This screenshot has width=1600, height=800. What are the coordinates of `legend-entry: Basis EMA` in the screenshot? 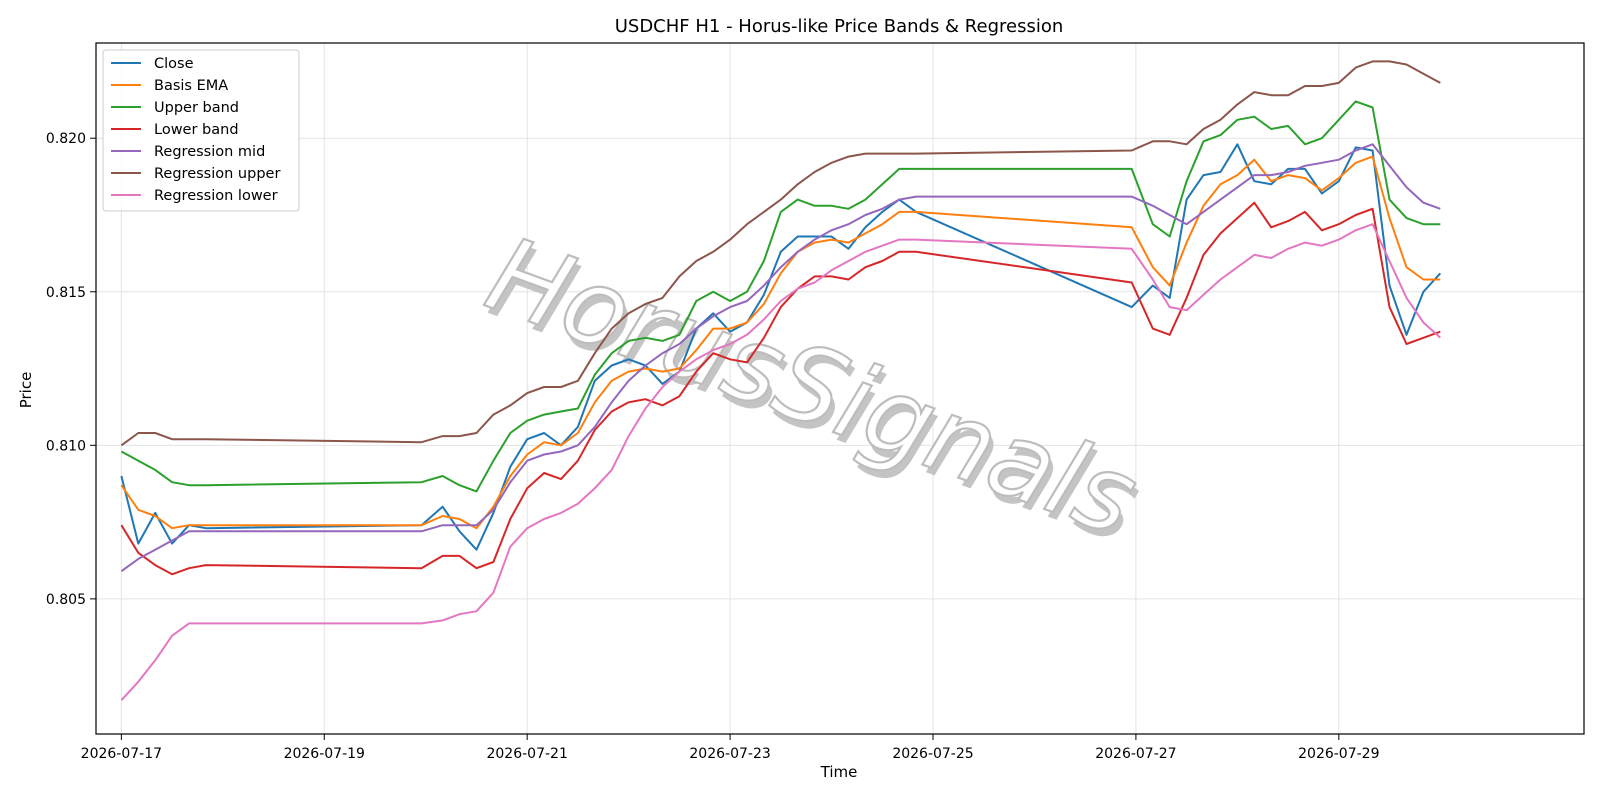 It's located at (191, 86).